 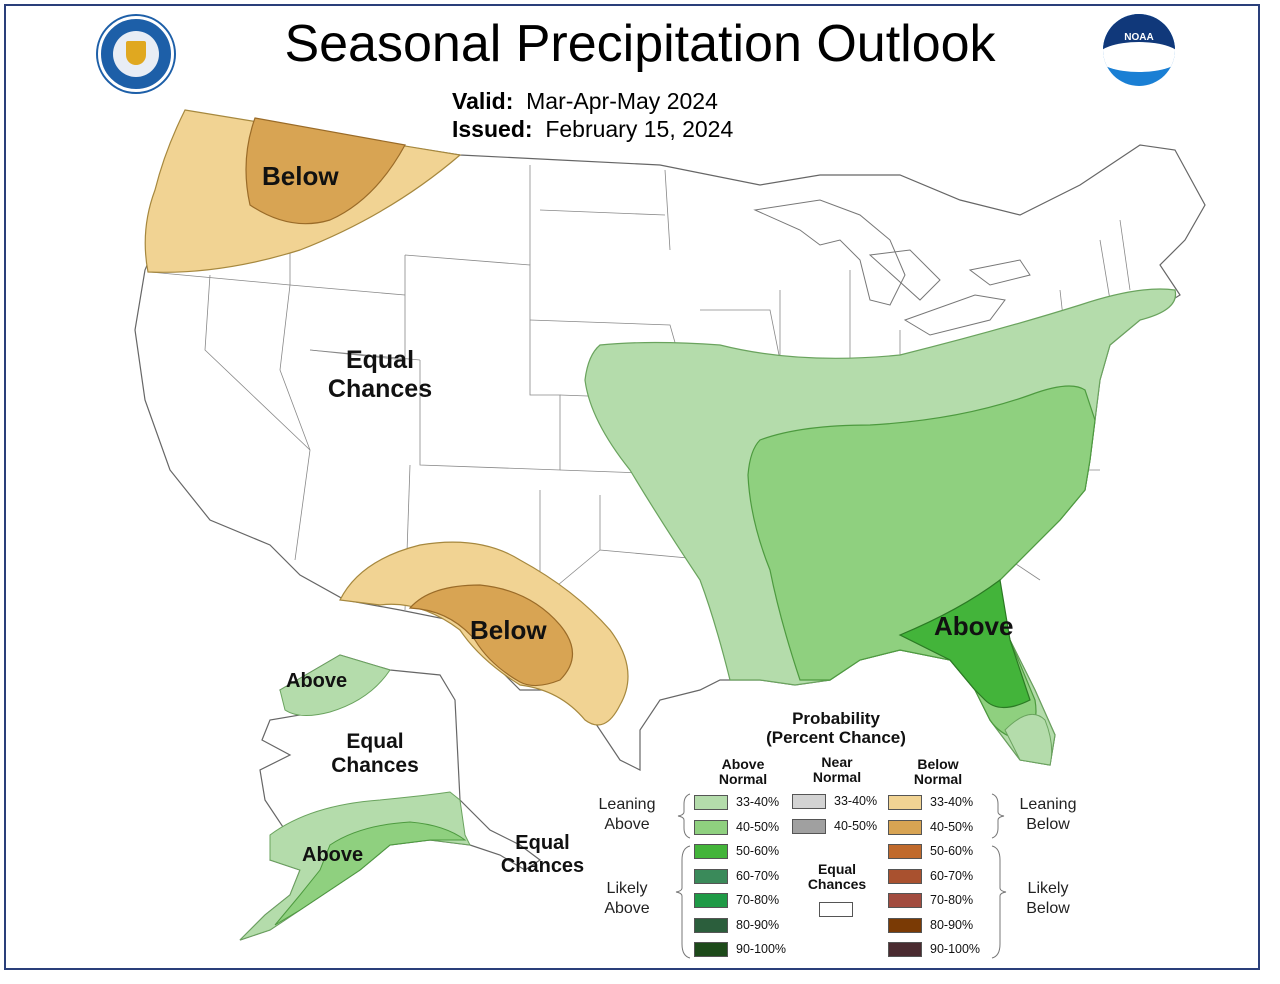 What do you see at coordinates (1048, 899) in the screenshot?
I see `legend-likely-below: Likely Below` at bounding box center [1048, 899].